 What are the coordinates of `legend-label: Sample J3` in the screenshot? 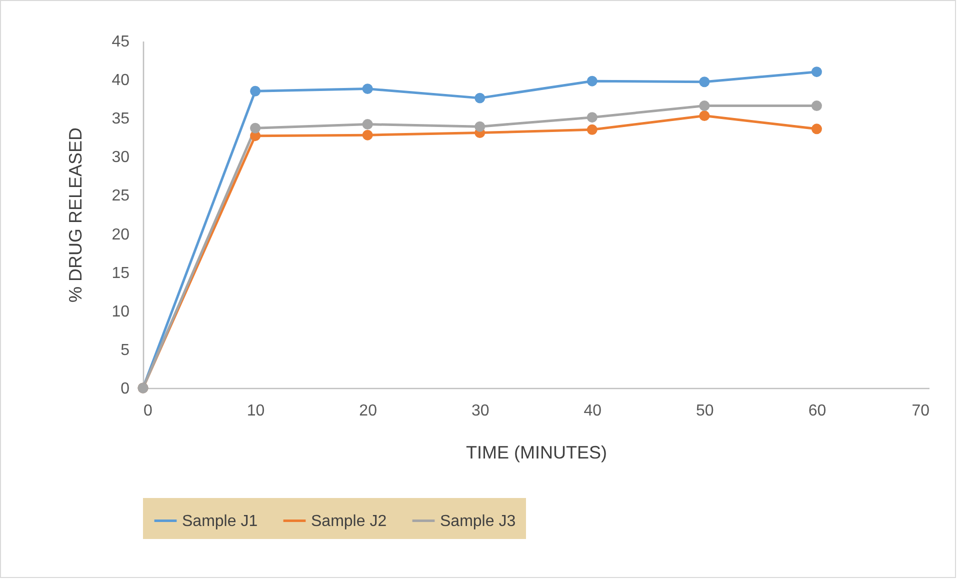 It's located at (478, 521).